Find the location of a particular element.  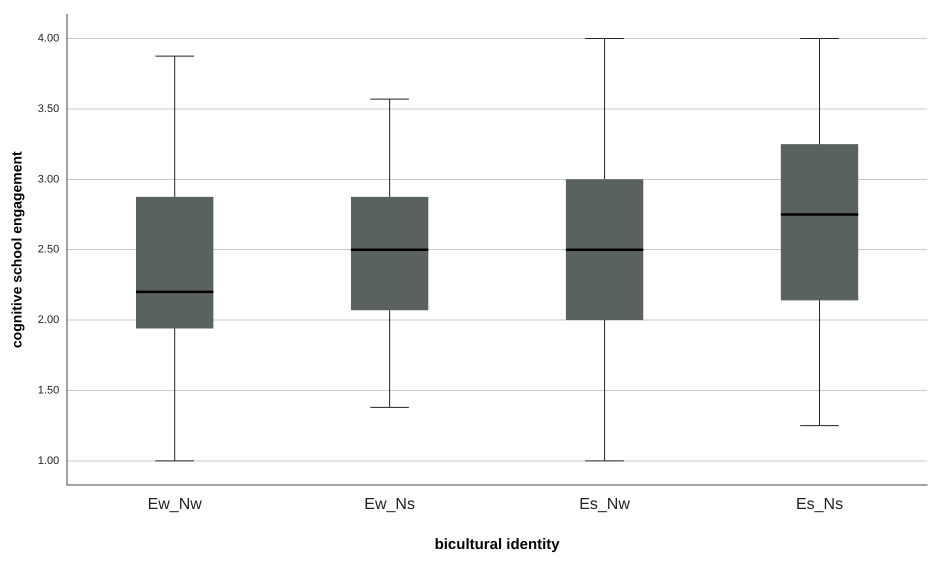

y-tick-label: 4.00 is located at coordinates (49, 38).